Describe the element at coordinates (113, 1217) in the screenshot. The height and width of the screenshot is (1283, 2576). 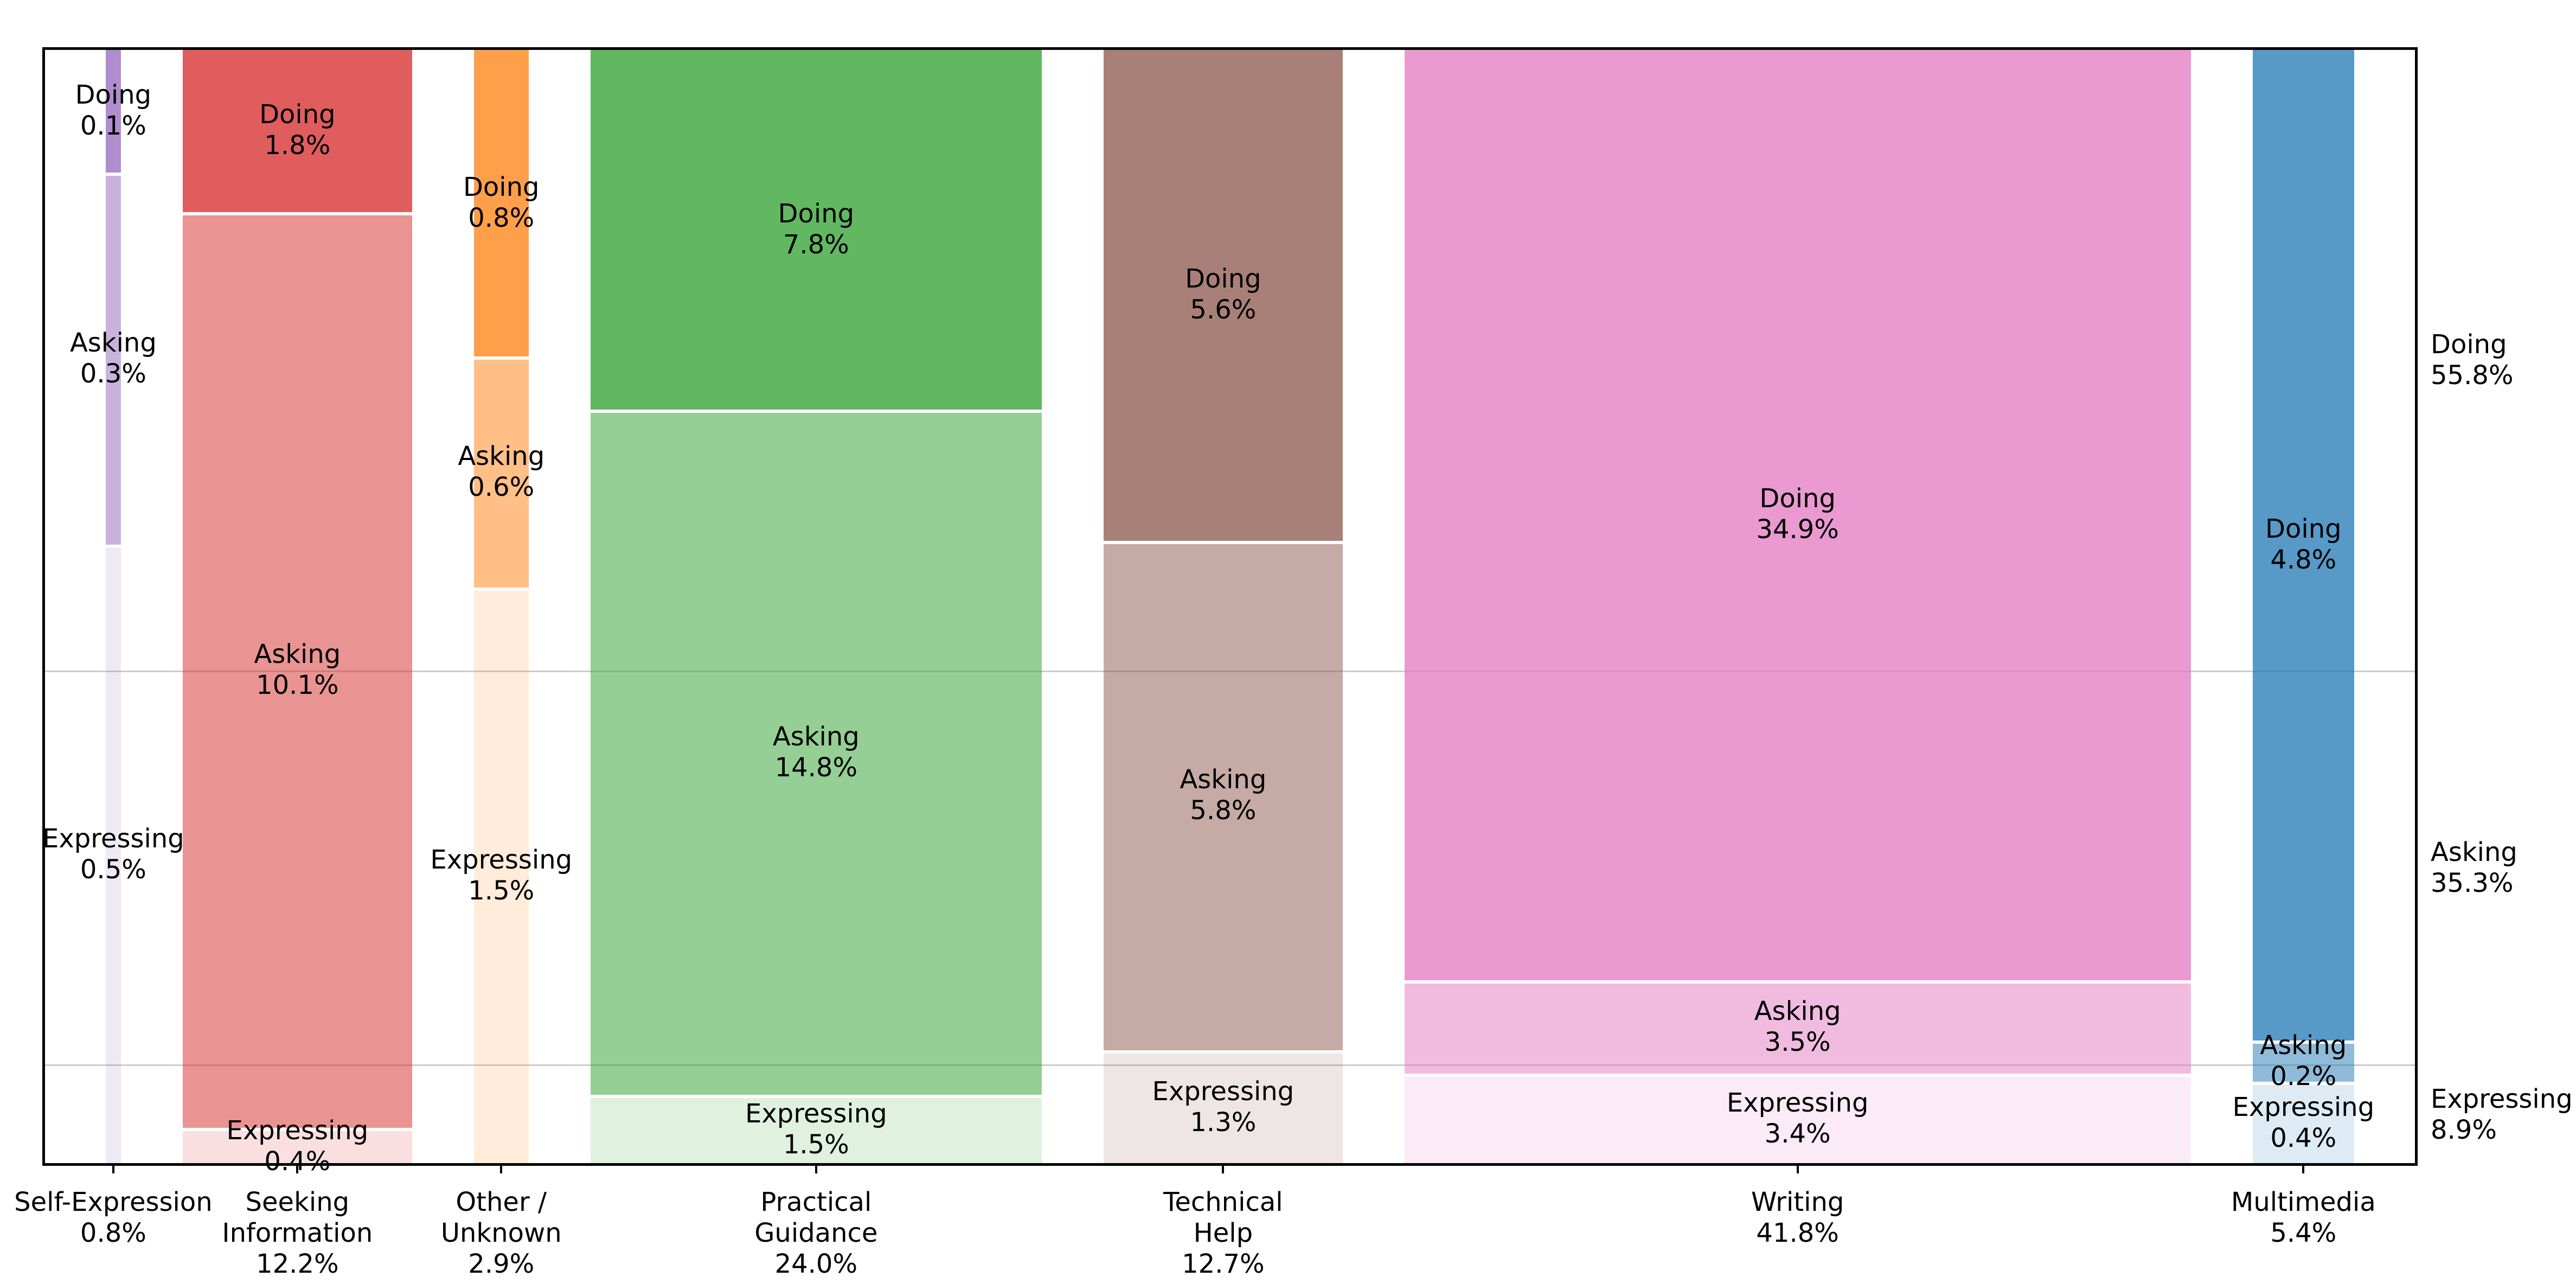
I see `x-axis-label-self-expression: Self-Expression 0.8%` at that location.